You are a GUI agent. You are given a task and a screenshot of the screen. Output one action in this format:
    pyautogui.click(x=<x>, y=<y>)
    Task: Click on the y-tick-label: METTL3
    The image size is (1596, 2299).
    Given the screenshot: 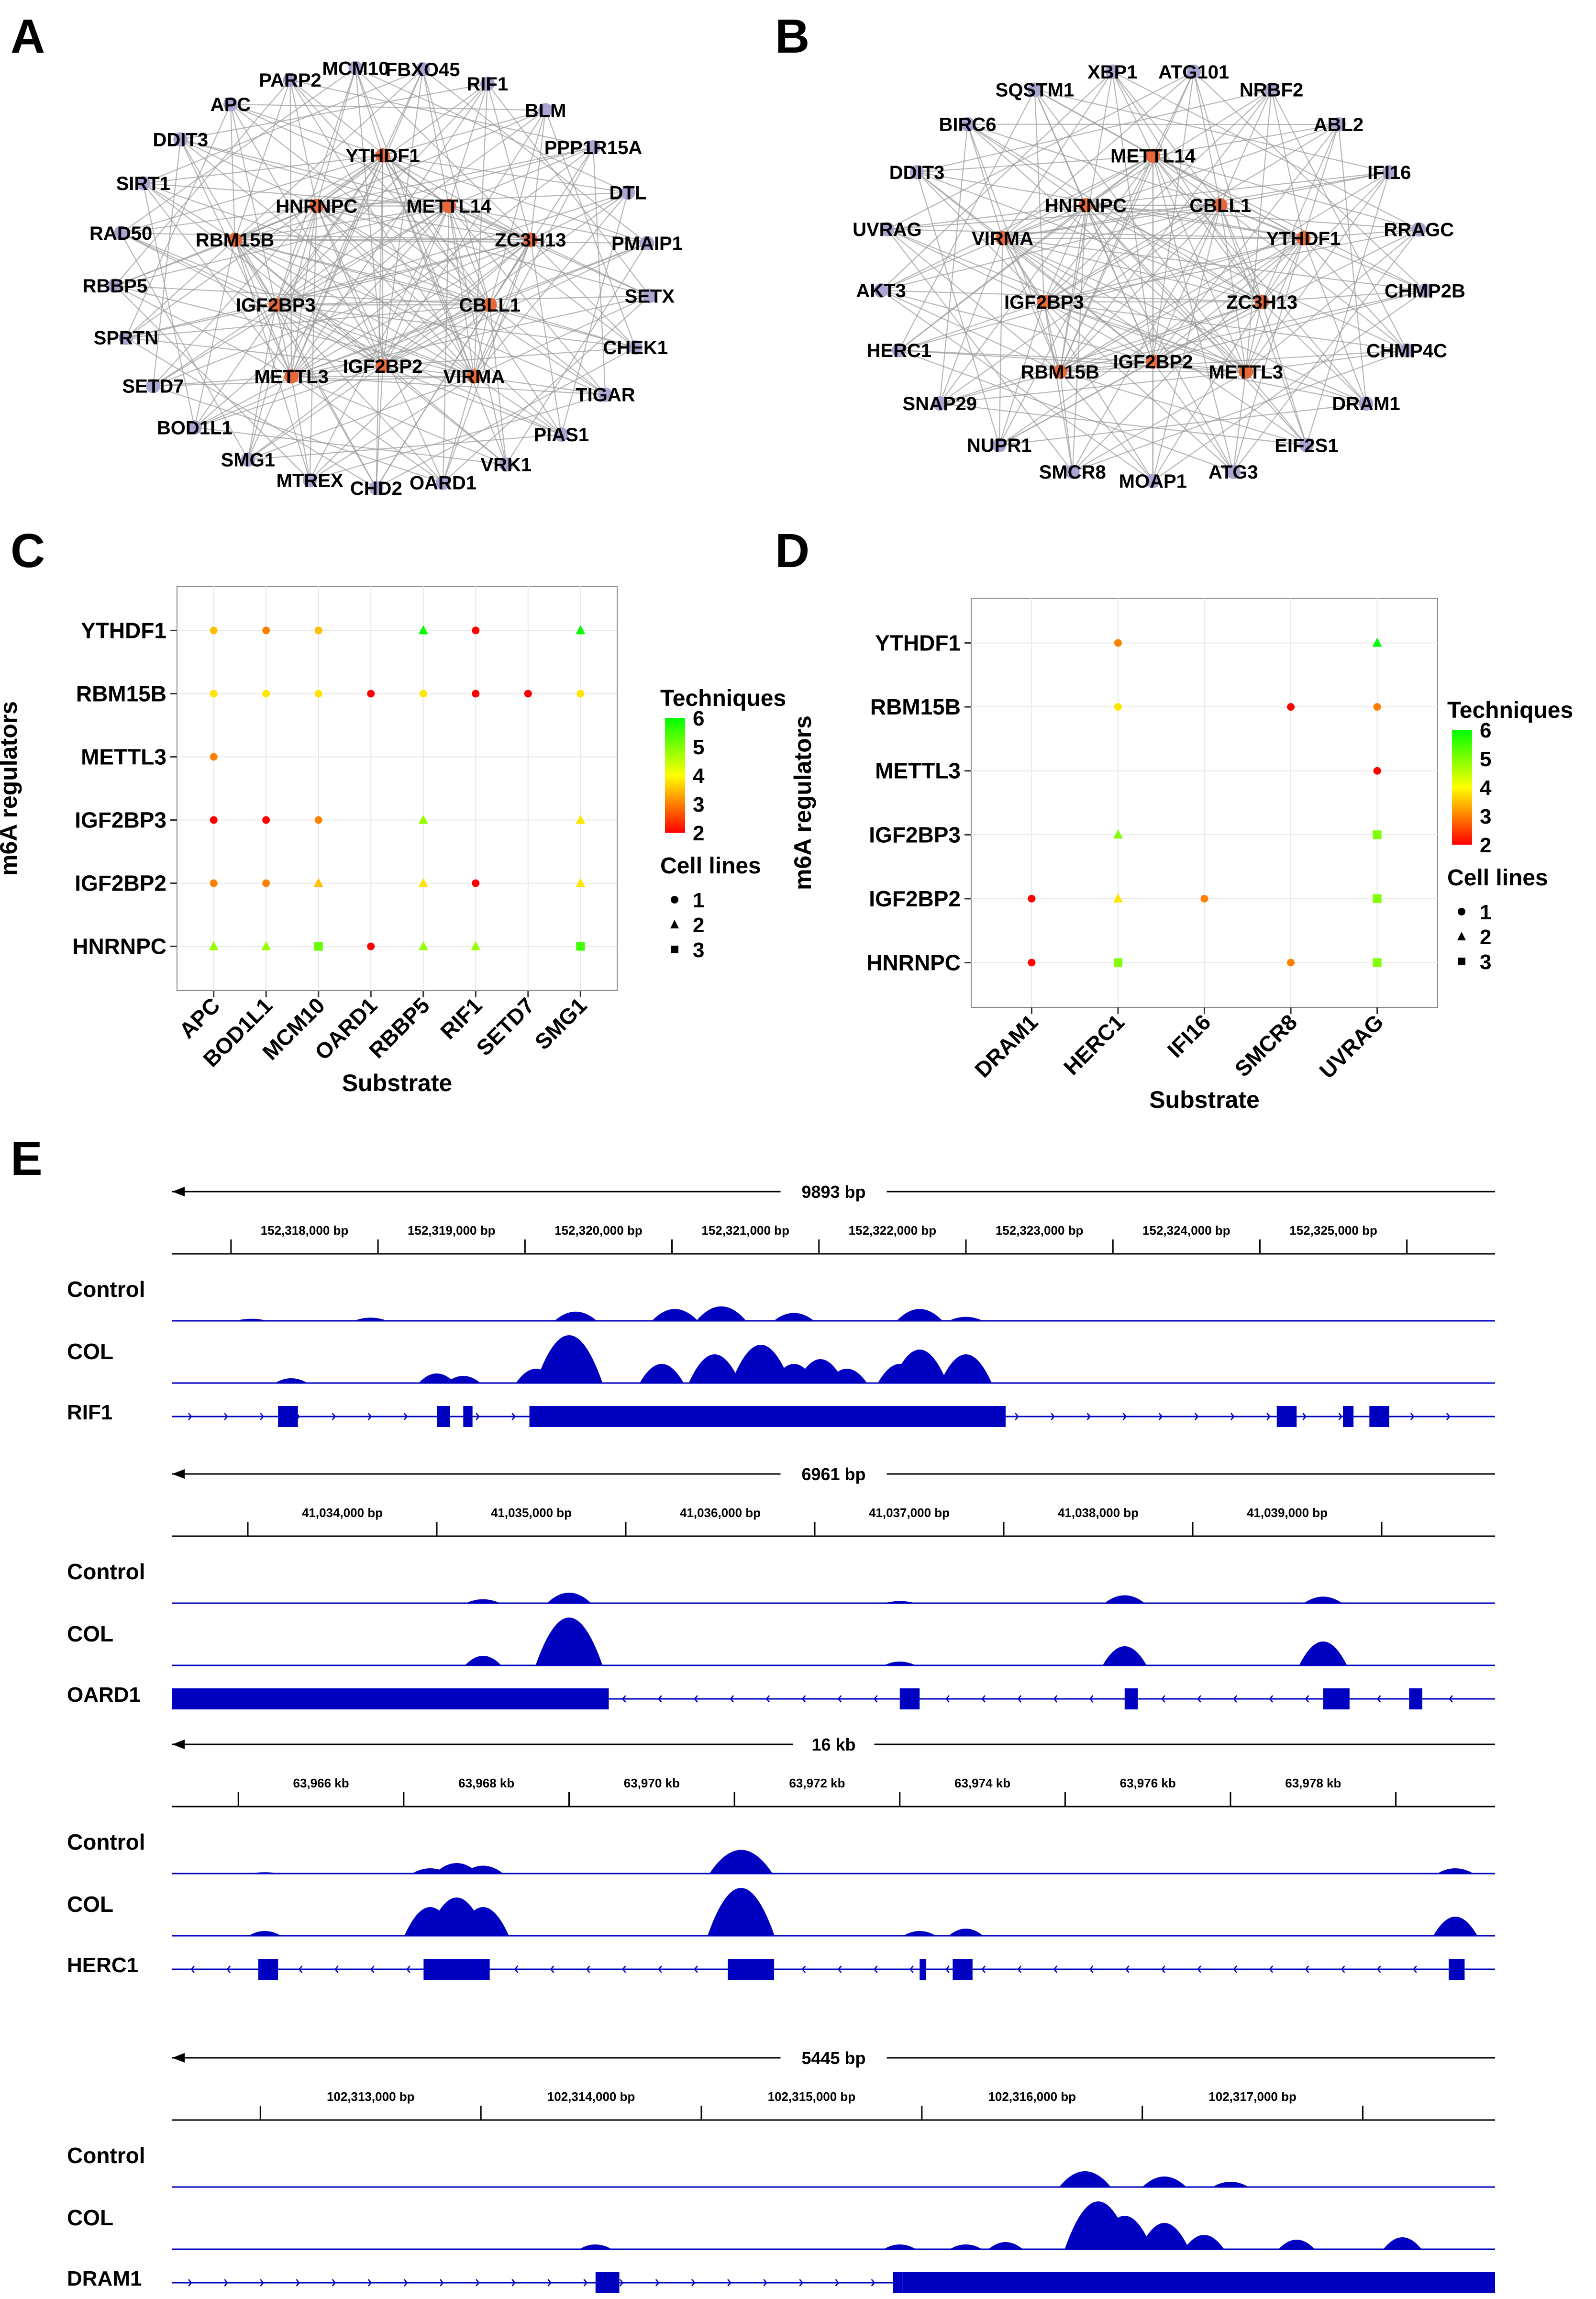 What is the action you would take?
    pyautogui.click(x=918, y=771)
    